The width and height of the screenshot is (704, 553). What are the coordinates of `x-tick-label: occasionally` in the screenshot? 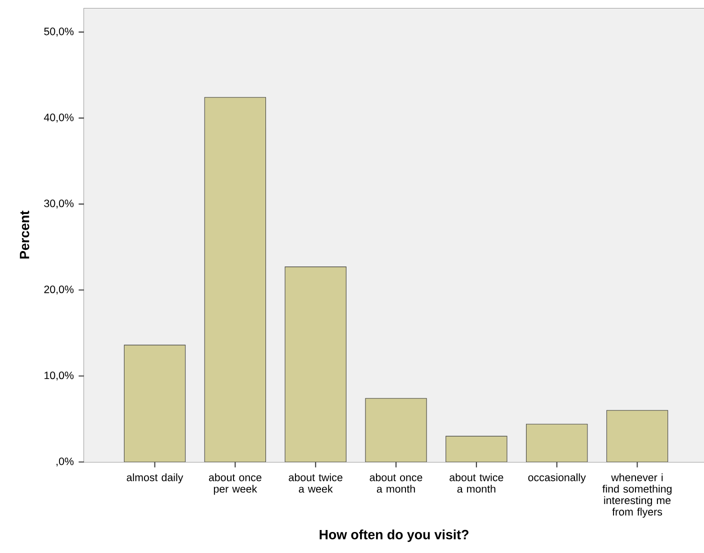 It's located at (557, 478).